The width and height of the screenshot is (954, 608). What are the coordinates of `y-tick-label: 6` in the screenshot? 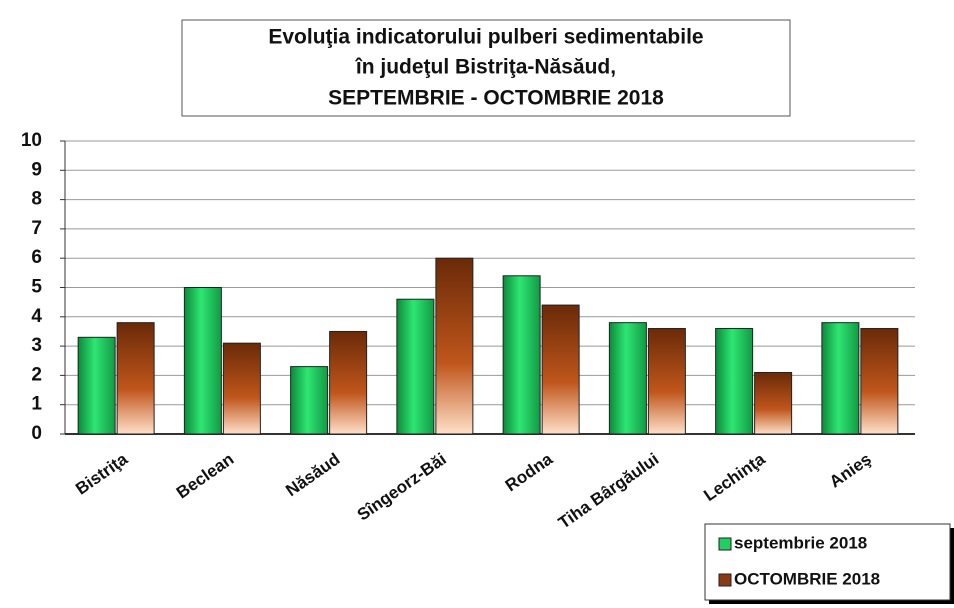 It's located at (36, 257).